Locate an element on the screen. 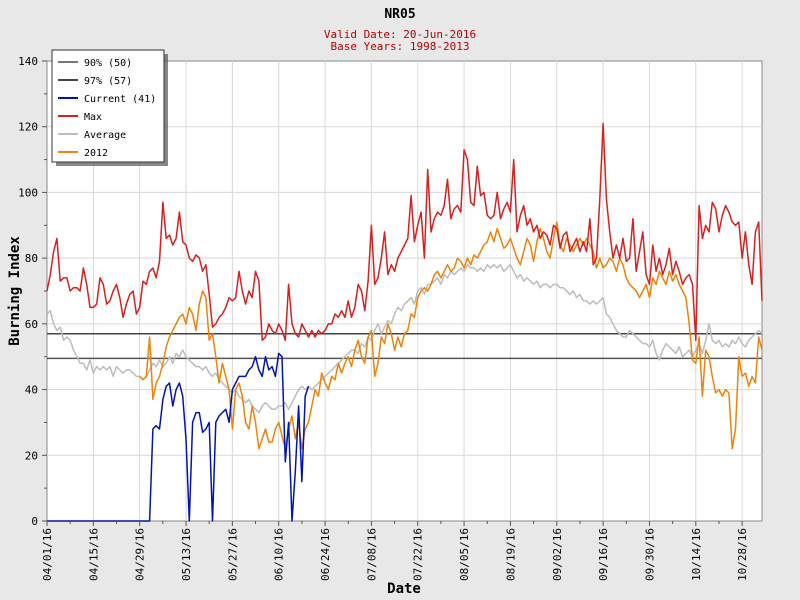  x-tick-label: 10/28/16 is located at coordinates (742, 554).